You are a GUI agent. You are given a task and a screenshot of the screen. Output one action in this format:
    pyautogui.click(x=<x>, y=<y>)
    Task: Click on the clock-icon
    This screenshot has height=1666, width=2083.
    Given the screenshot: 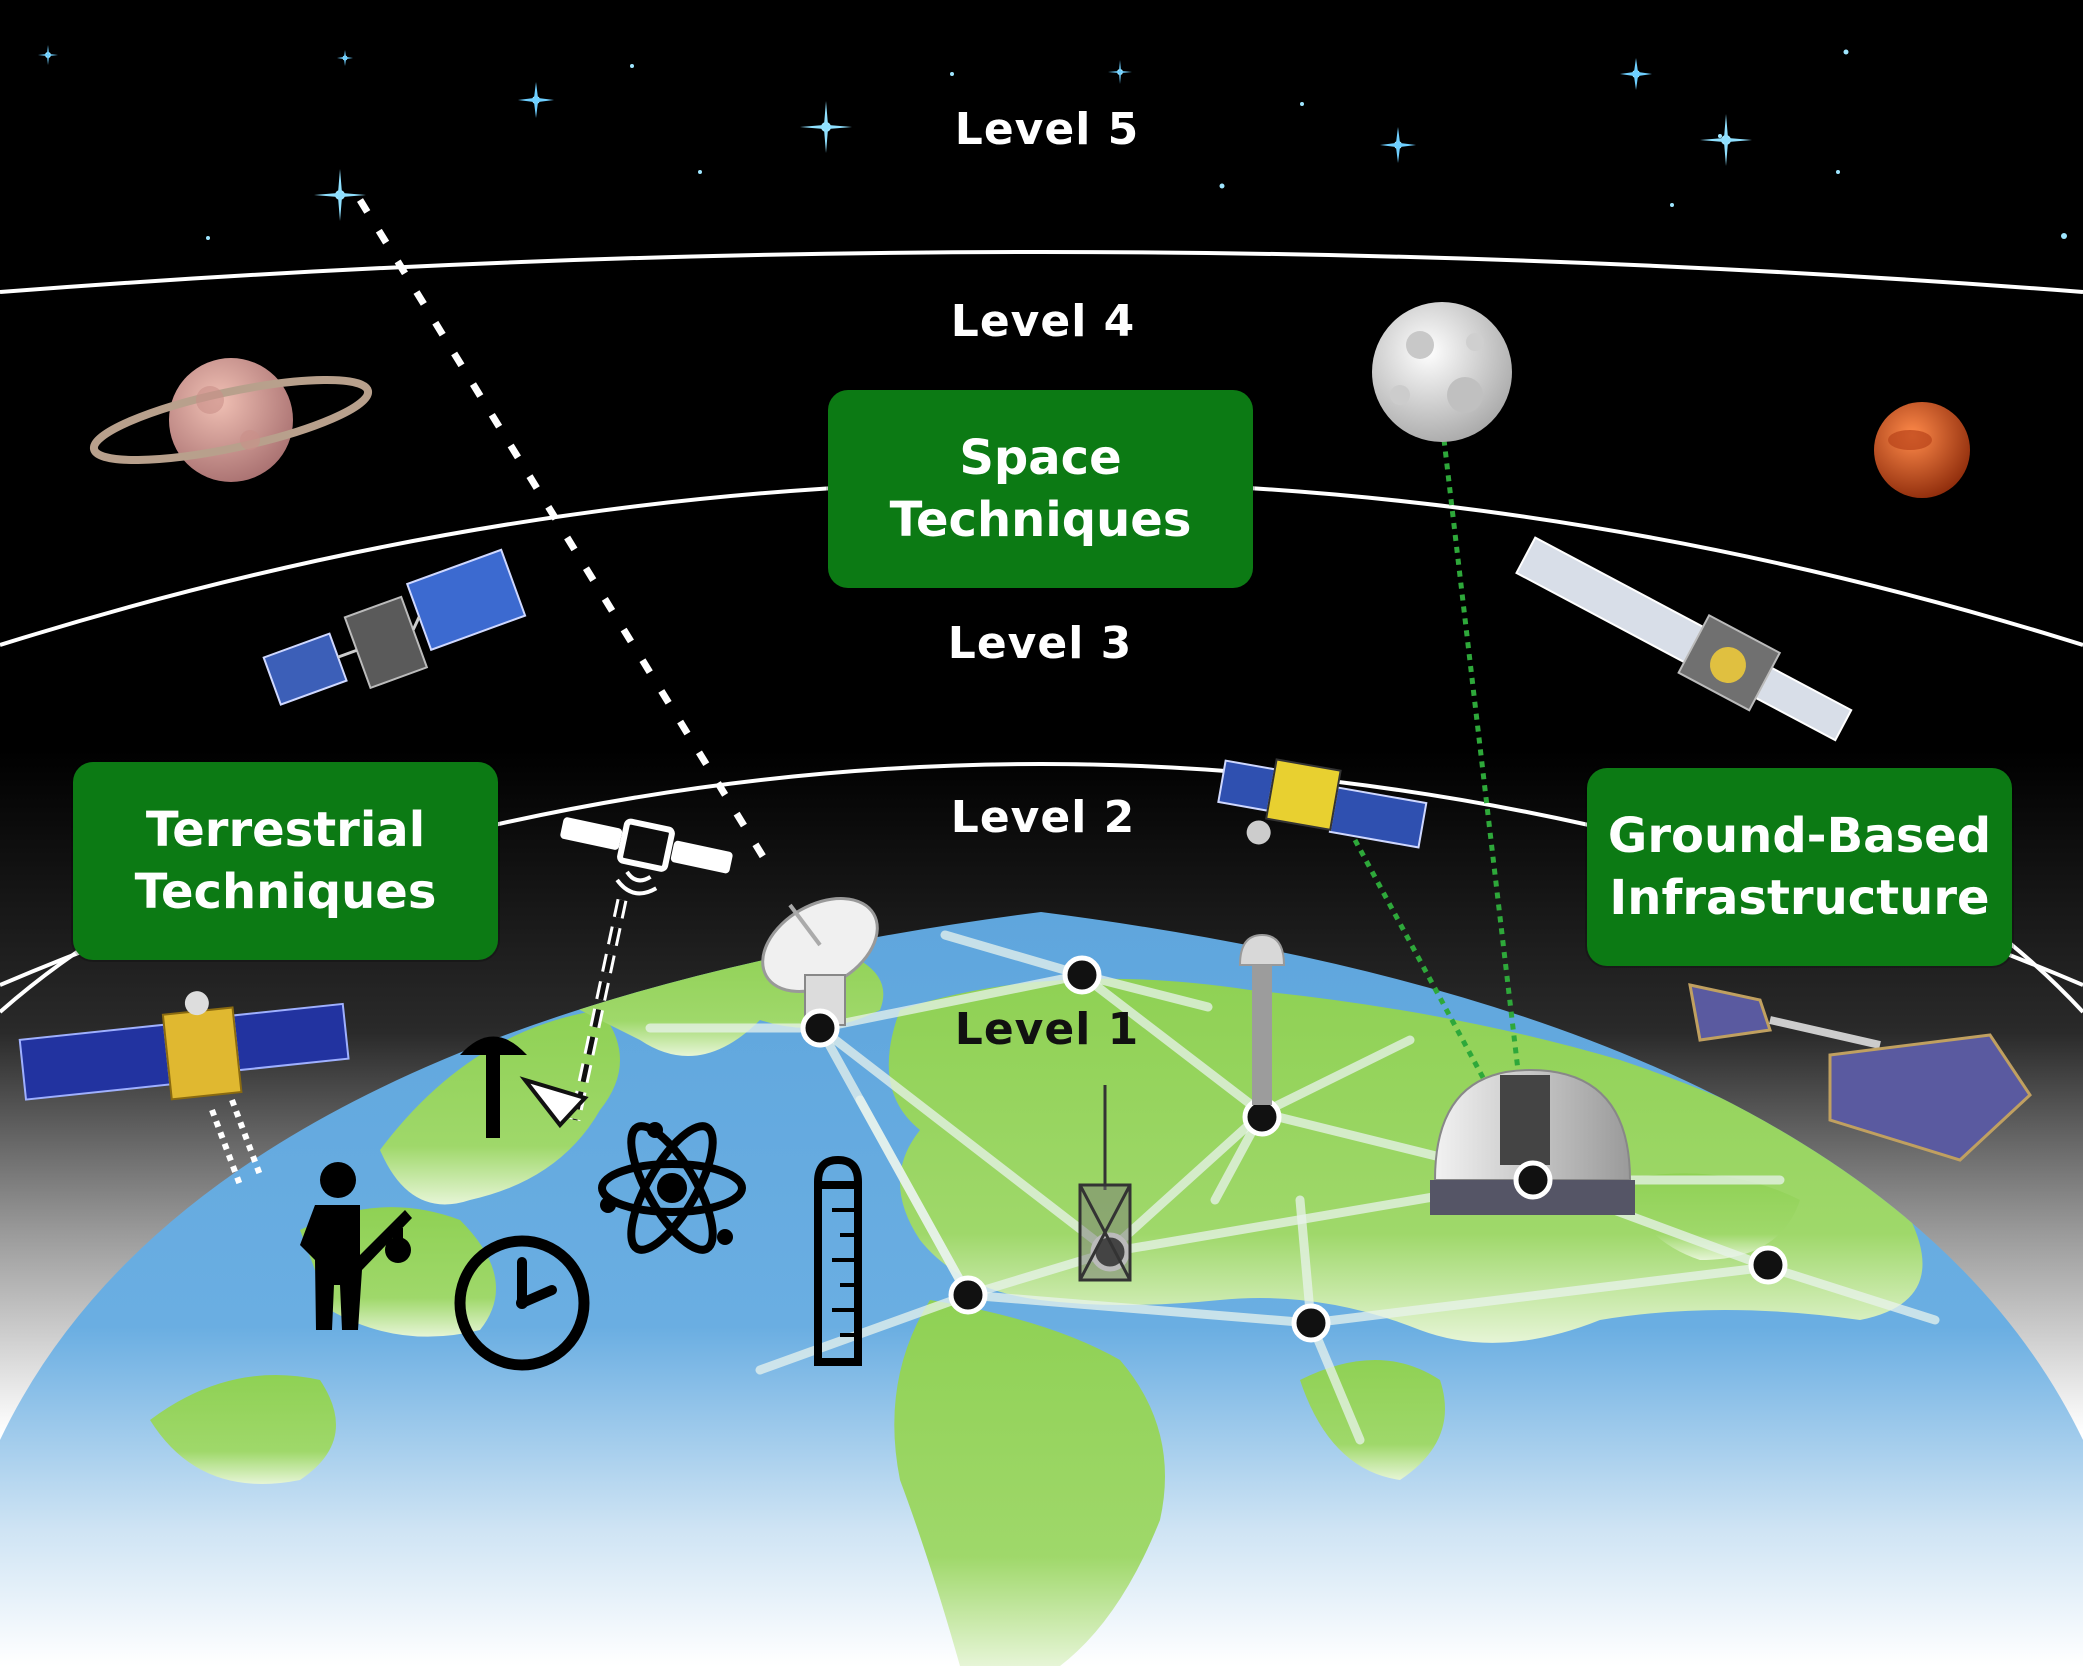 What is the action you would take?
    pyautogui.click(x=522, y=1303)
    